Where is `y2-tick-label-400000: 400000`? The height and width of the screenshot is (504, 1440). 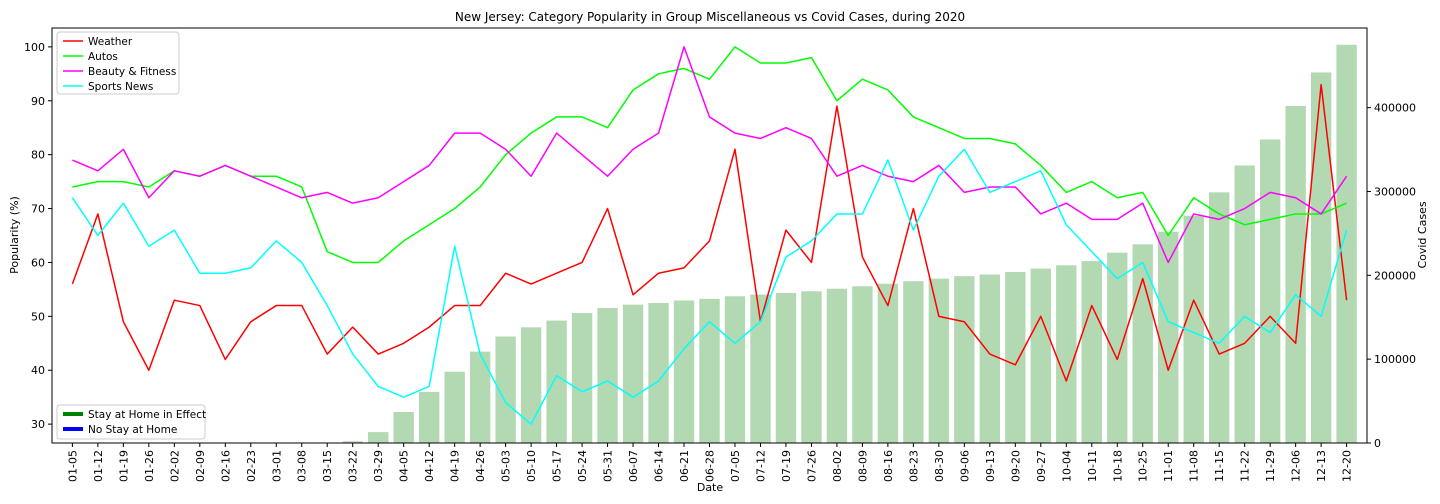 y2-tick-label-400000: 400000 is located at coordinates (1395, 108).